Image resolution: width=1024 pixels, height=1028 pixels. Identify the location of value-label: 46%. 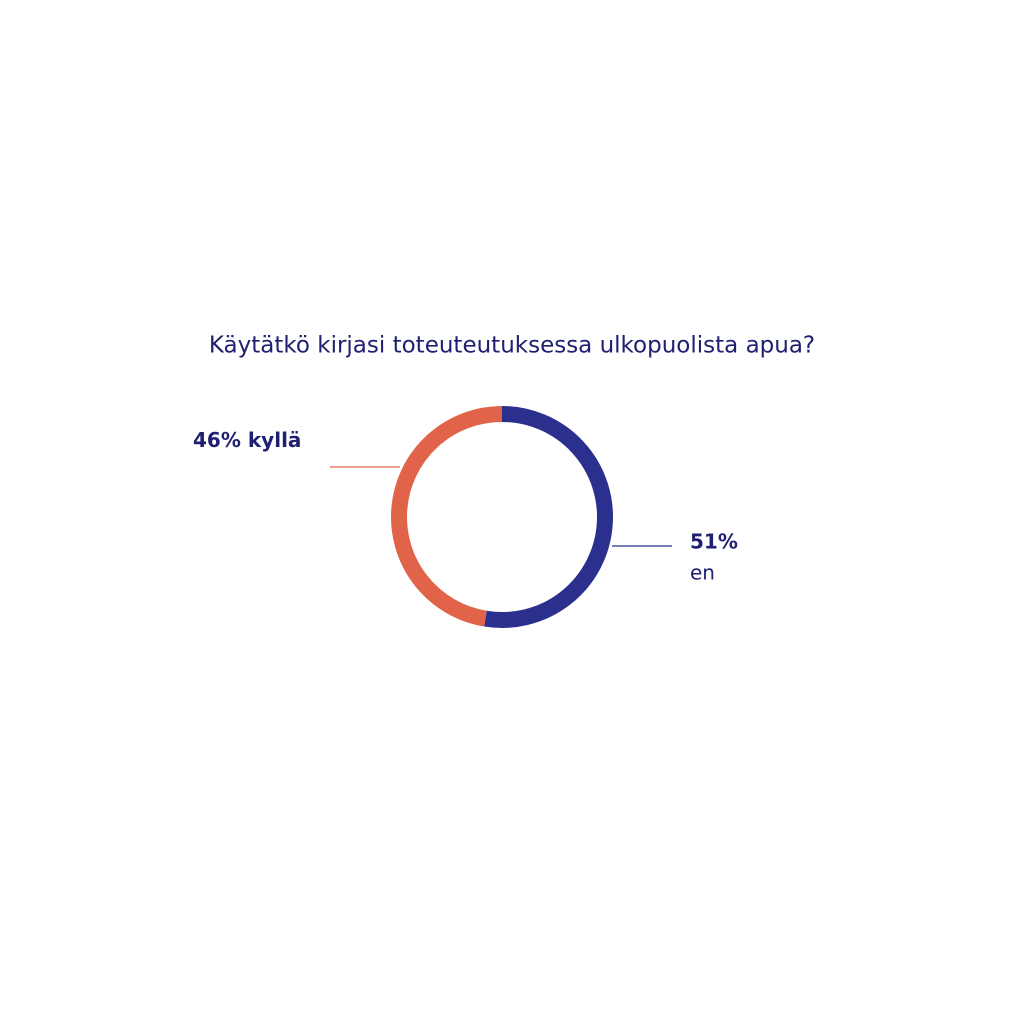
(217, 440).